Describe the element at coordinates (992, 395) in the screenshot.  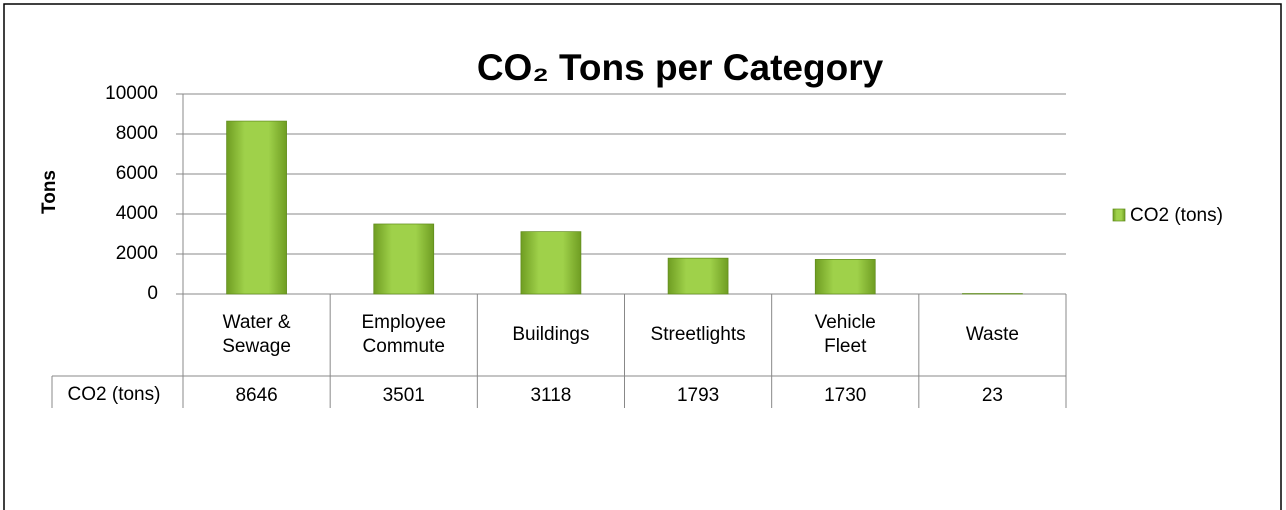
I see `table-value: 23` at that location.